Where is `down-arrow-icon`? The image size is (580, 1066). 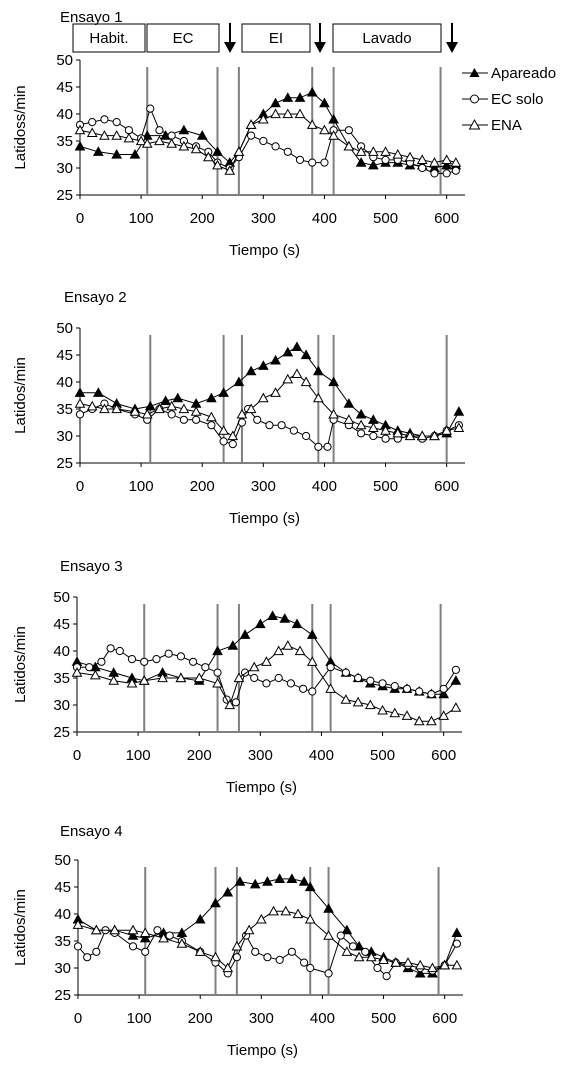
down-arrow-icon is located at coordinates (230, 38).